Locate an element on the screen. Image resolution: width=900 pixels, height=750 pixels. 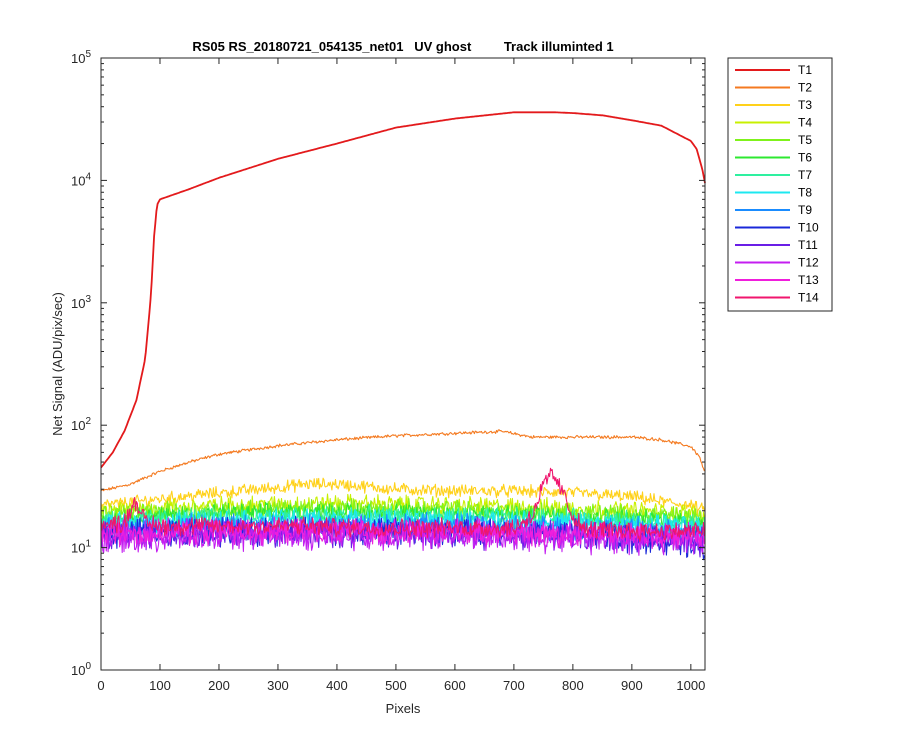
y-tick-label: 10¹ is located at coordinates (81, 547).